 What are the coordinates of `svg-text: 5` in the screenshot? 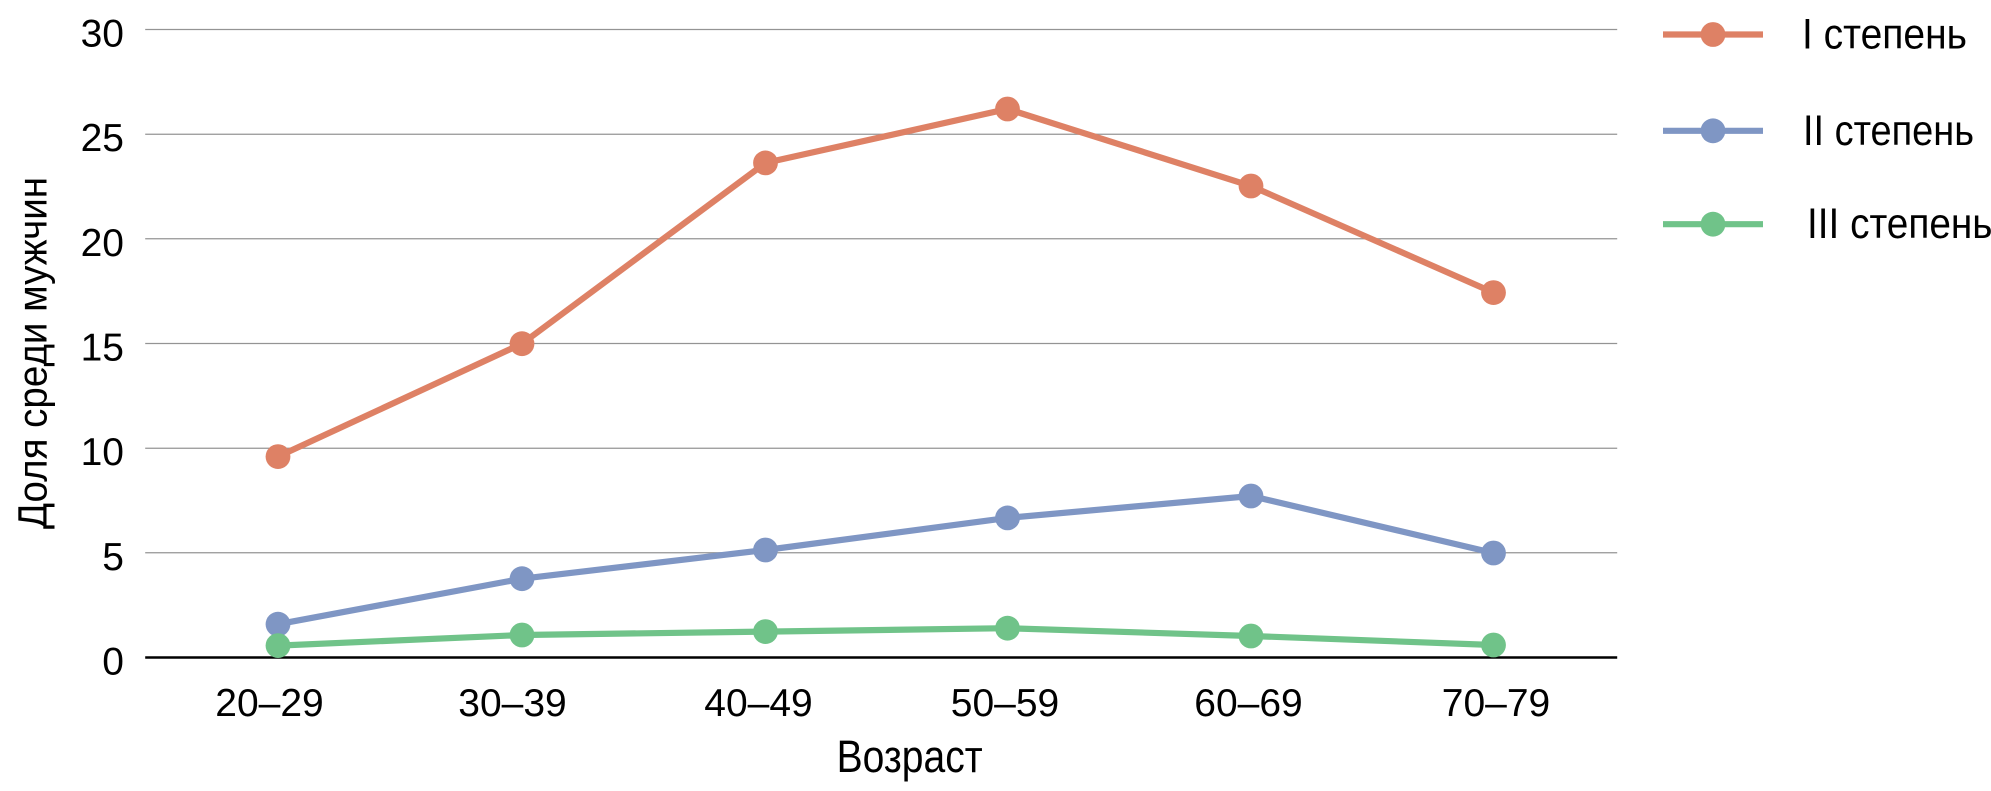 It's located at (113, 557).